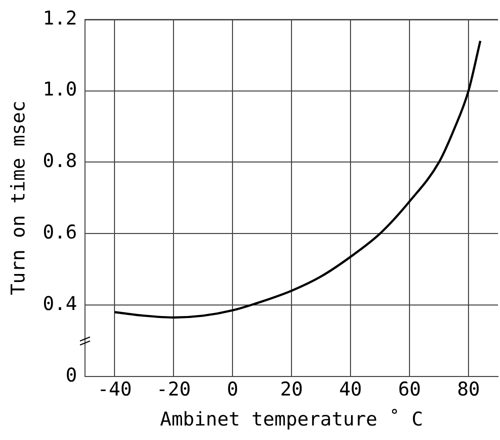 Image resolution: width=500 pixels, height=440 pixels. Describe the element at coordinates (232, 389) in the screenshot. I see `x-tick-label: 0` at that location.